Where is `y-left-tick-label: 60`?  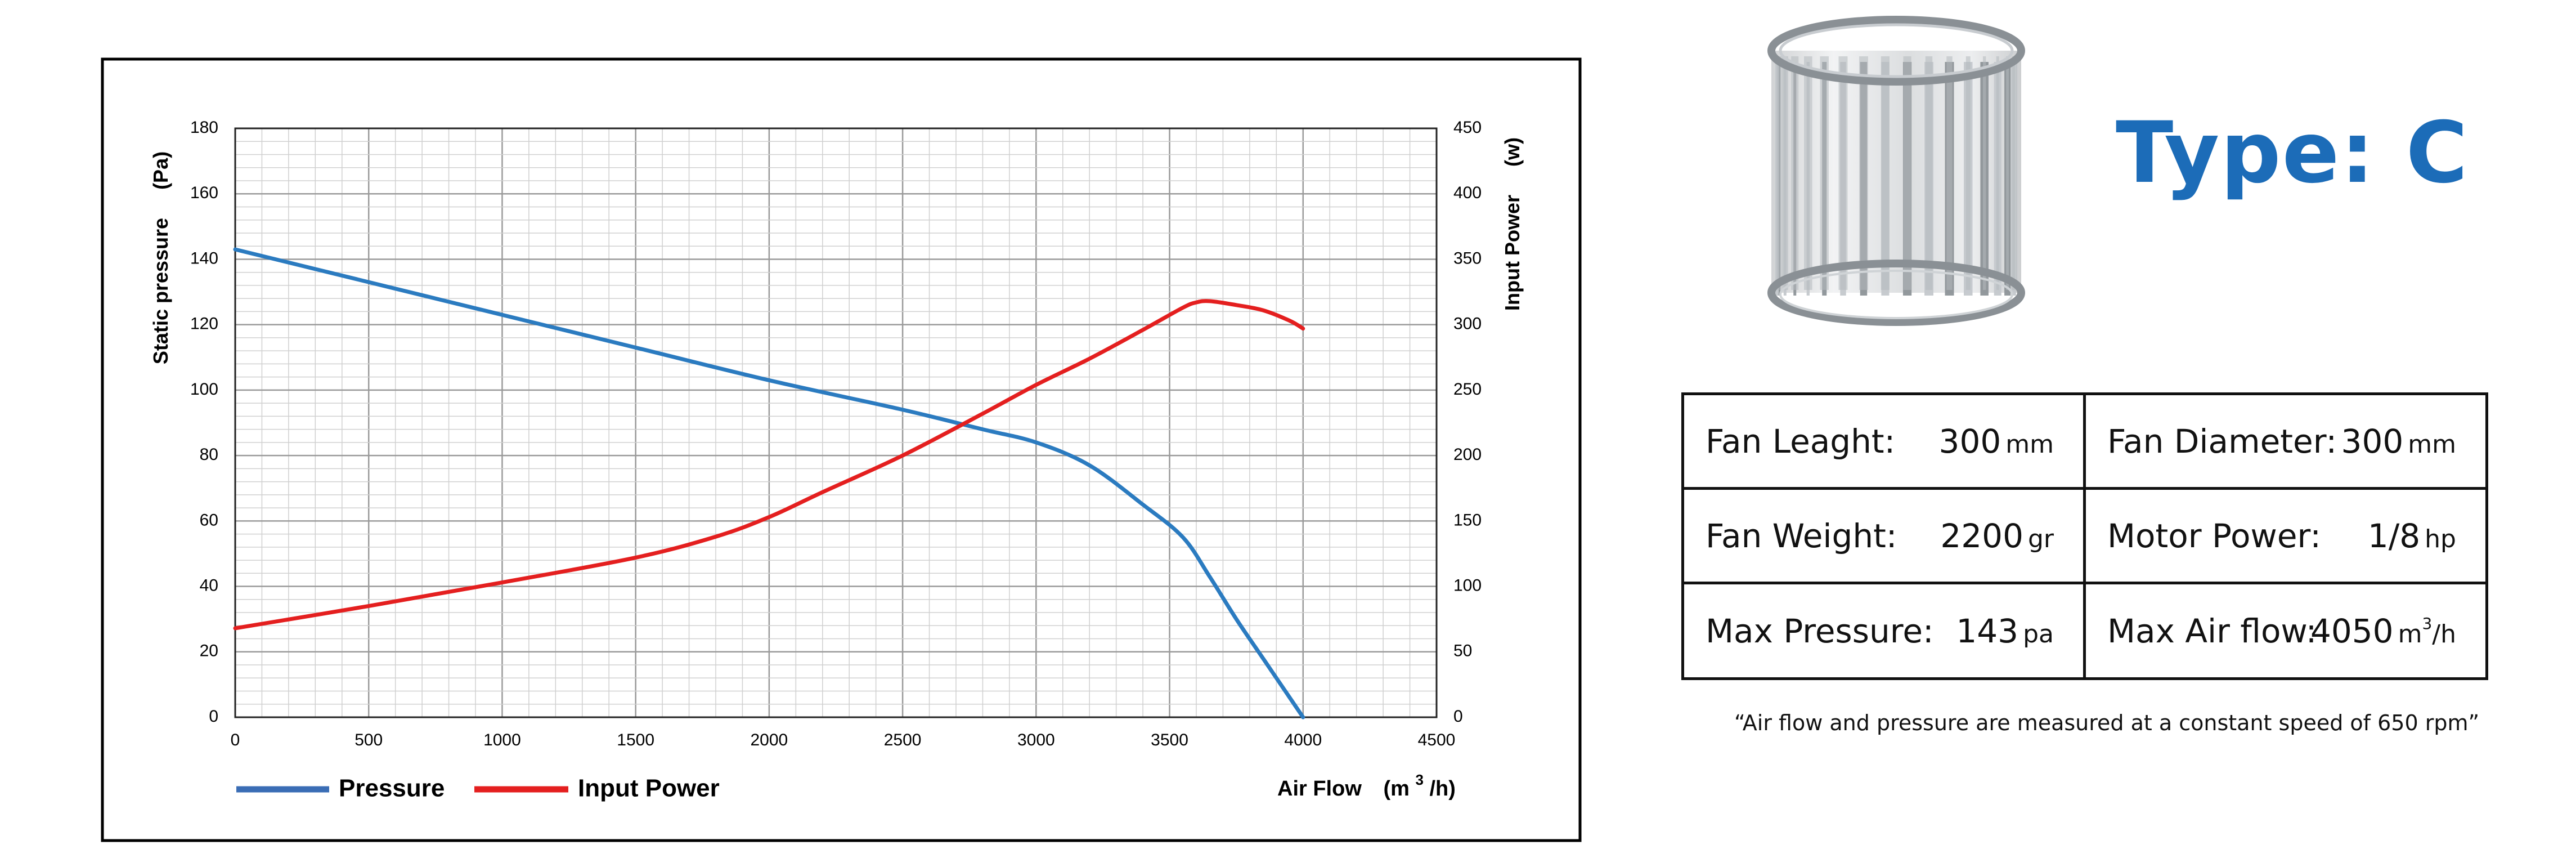
y-left-tick-label: 60 is located at coordinates (209, 520).